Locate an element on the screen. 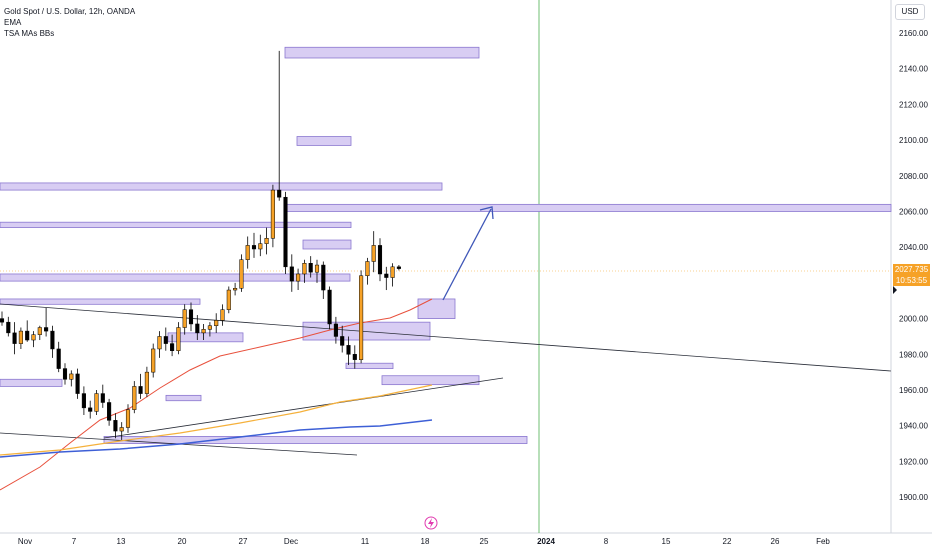 The height and width of the screenshot is (550, 932). indicator-ema-label: EMA is located at coordinates (13, 22).